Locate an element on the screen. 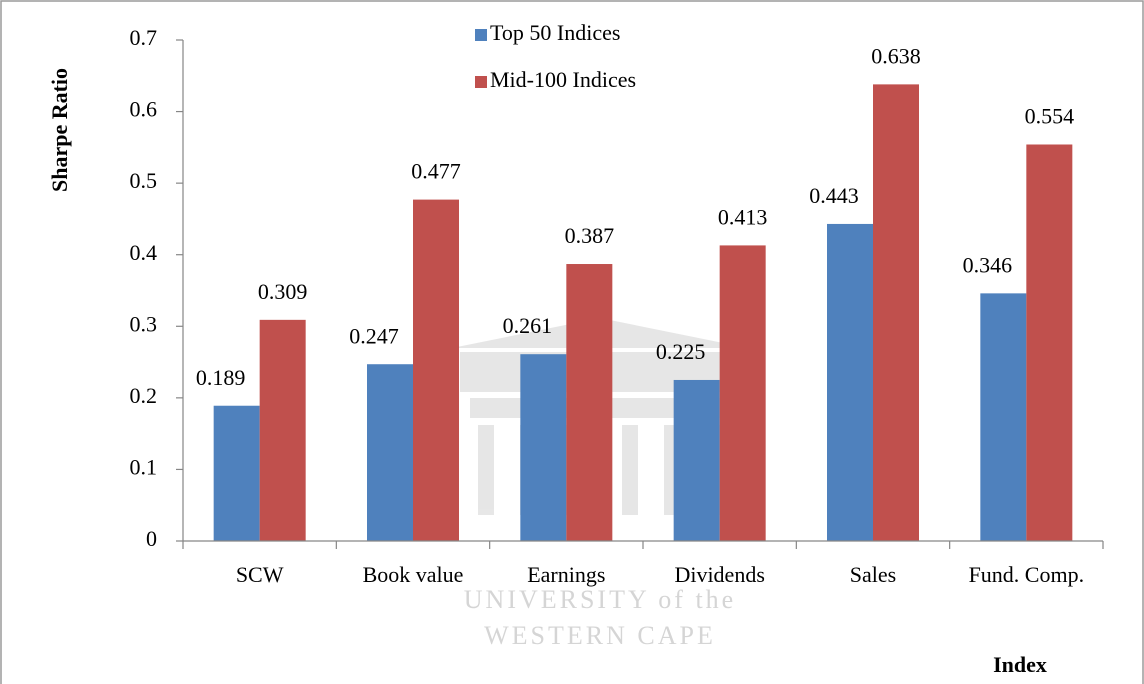  value-label: 0.346 is located at coordinates (988, 264).